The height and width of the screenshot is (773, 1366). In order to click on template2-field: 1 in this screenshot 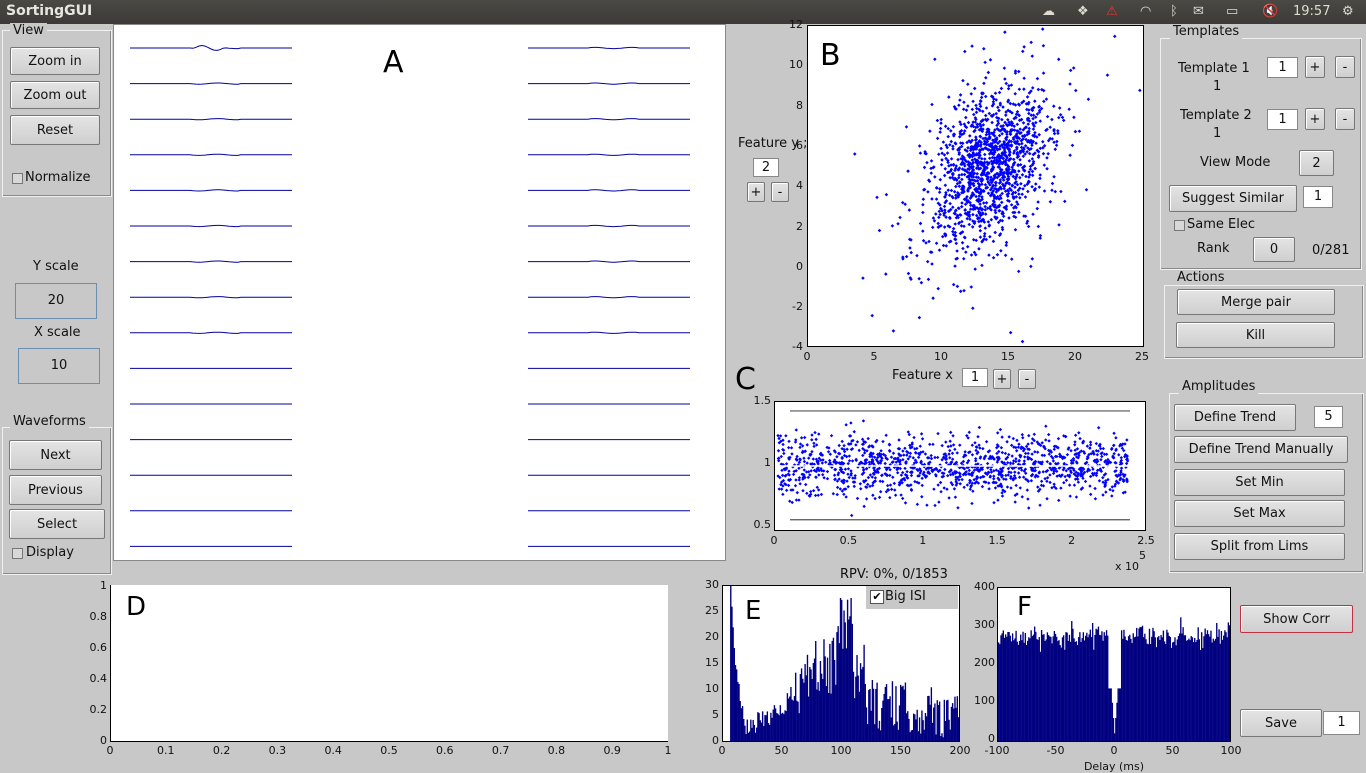, I will do `click(1282, 119)`.